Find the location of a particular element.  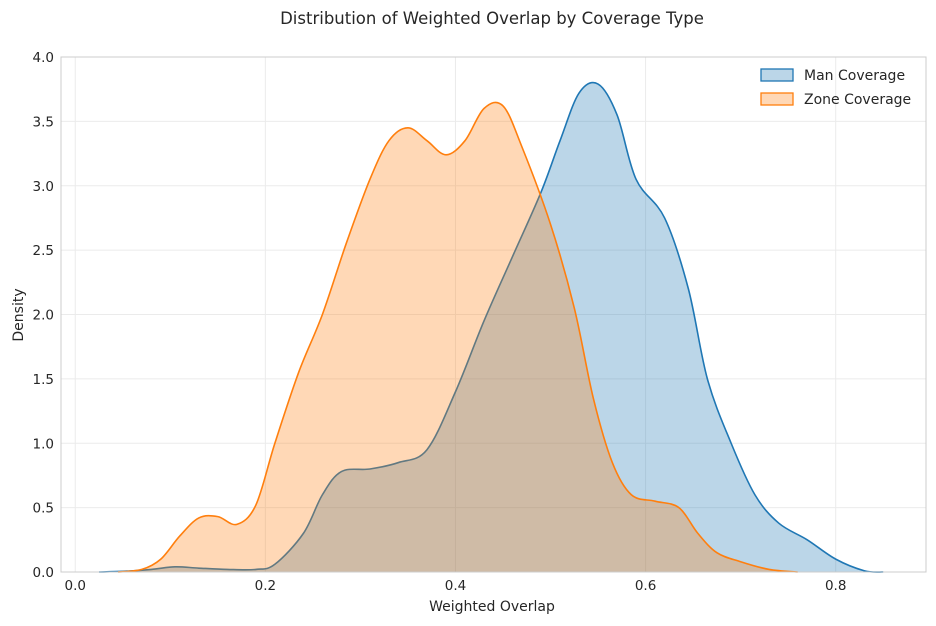

y-tick-label: 0.0 is located at coordinates (43, 573).